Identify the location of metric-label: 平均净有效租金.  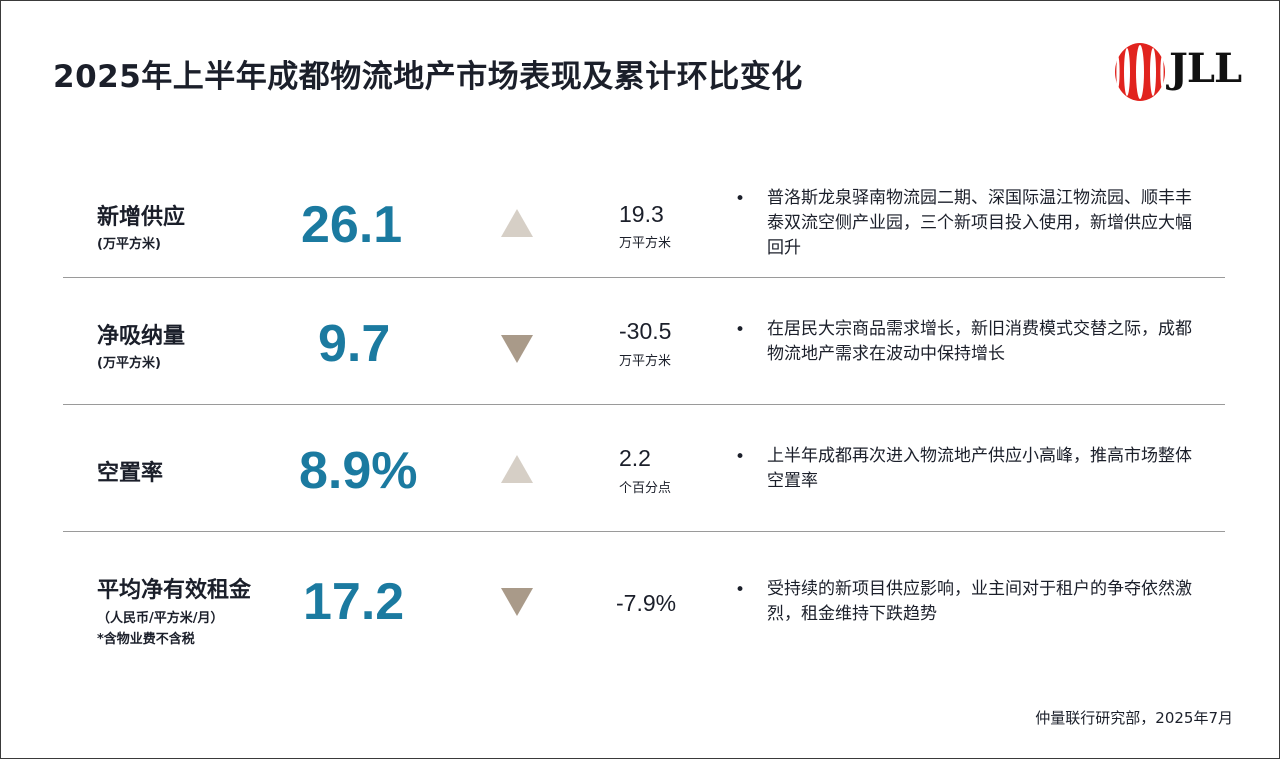
(174, 590).